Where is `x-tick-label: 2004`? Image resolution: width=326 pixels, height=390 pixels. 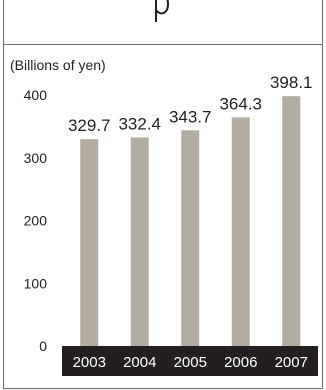
x-tick-label: 2004 is located at coordinates (139, 362).